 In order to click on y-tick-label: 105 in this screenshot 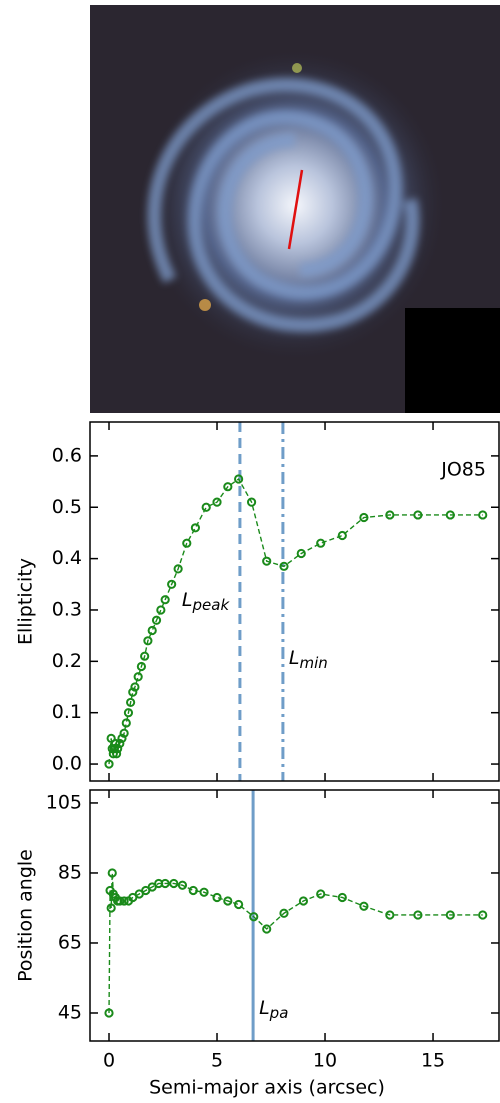, I will do `click(64, 802)`.